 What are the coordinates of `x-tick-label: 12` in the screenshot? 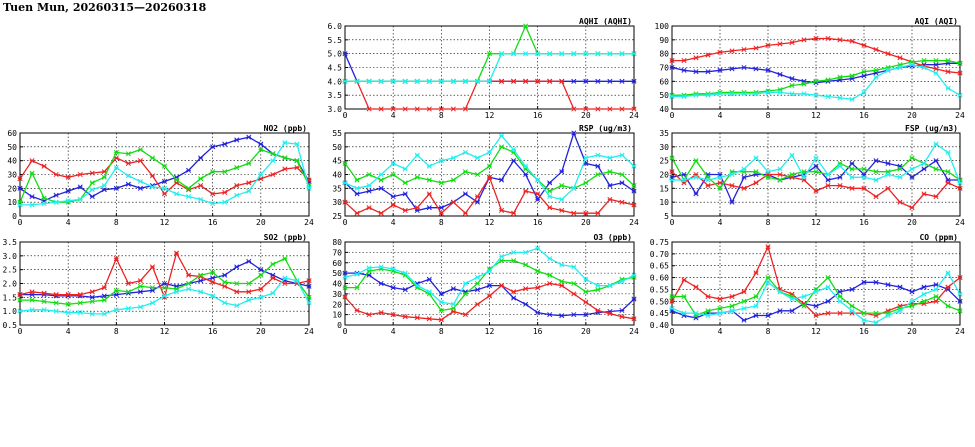 It's located at (816, 331).